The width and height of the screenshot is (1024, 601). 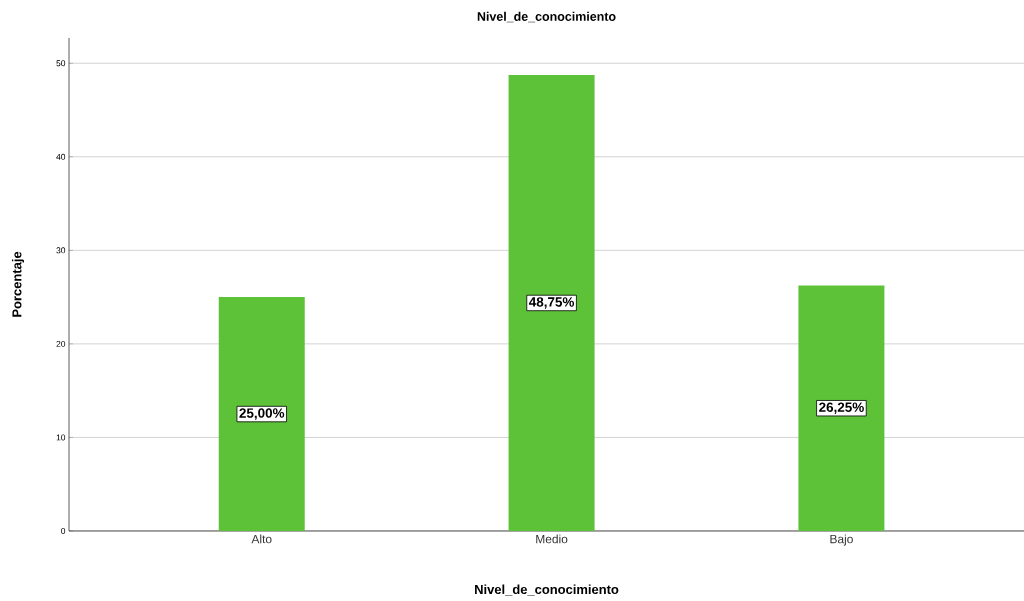 I want to click on y-axis-title: Porcentaje, so click(x=18, y=284).